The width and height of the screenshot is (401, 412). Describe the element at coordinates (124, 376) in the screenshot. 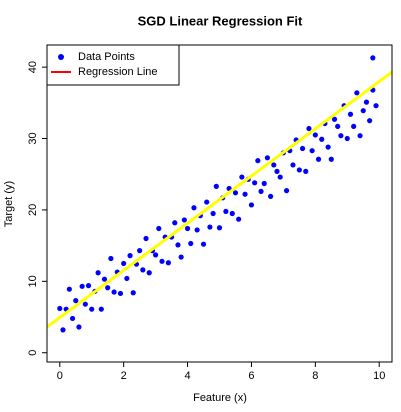

I see `x-tick-label: 2` at that location.